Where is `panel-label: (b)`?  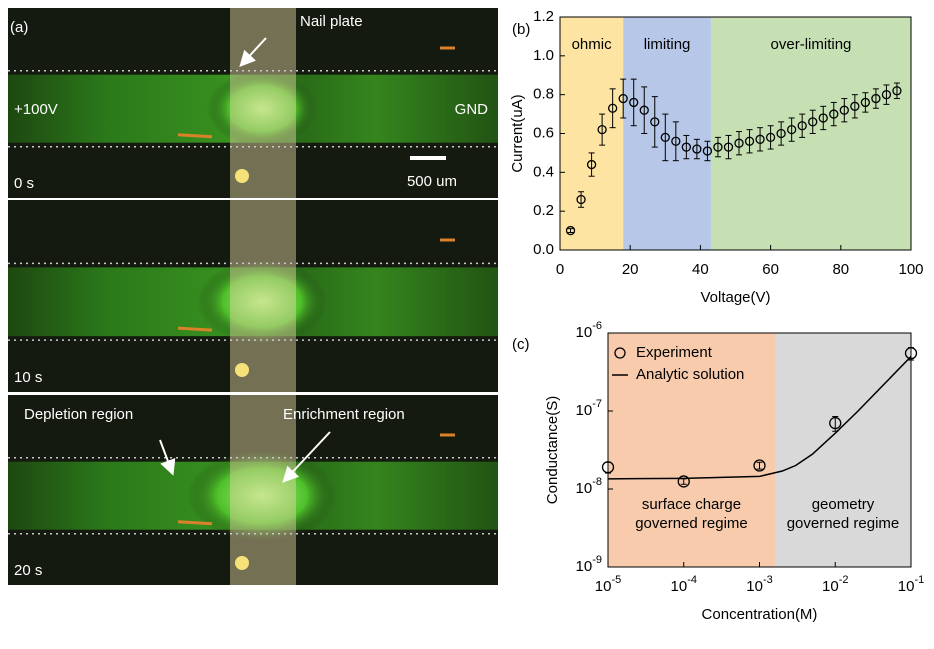
panel-label: (b) is located at coordinates (521, 29).